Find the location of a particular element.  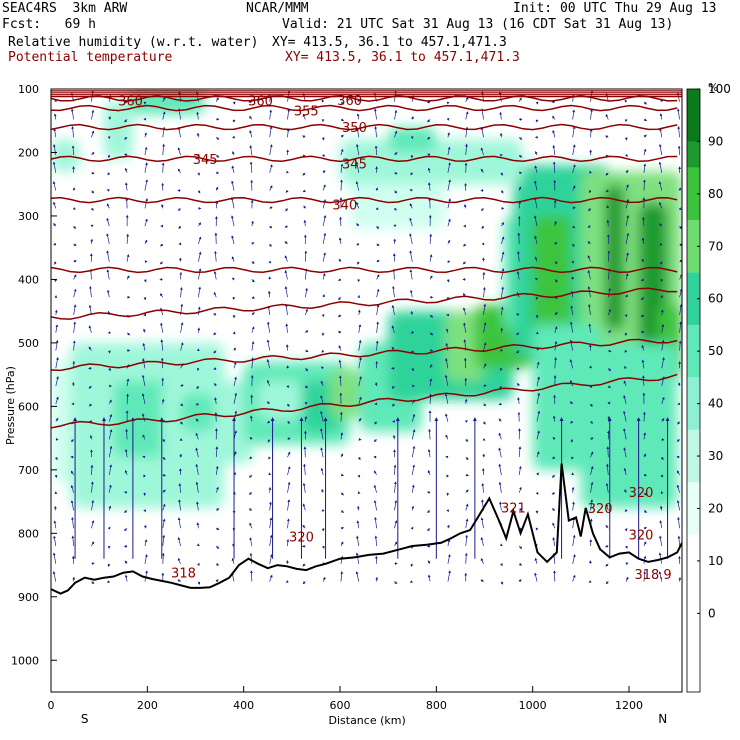

colorbar-tick-label: 0 is located at coordinates (712, 613).